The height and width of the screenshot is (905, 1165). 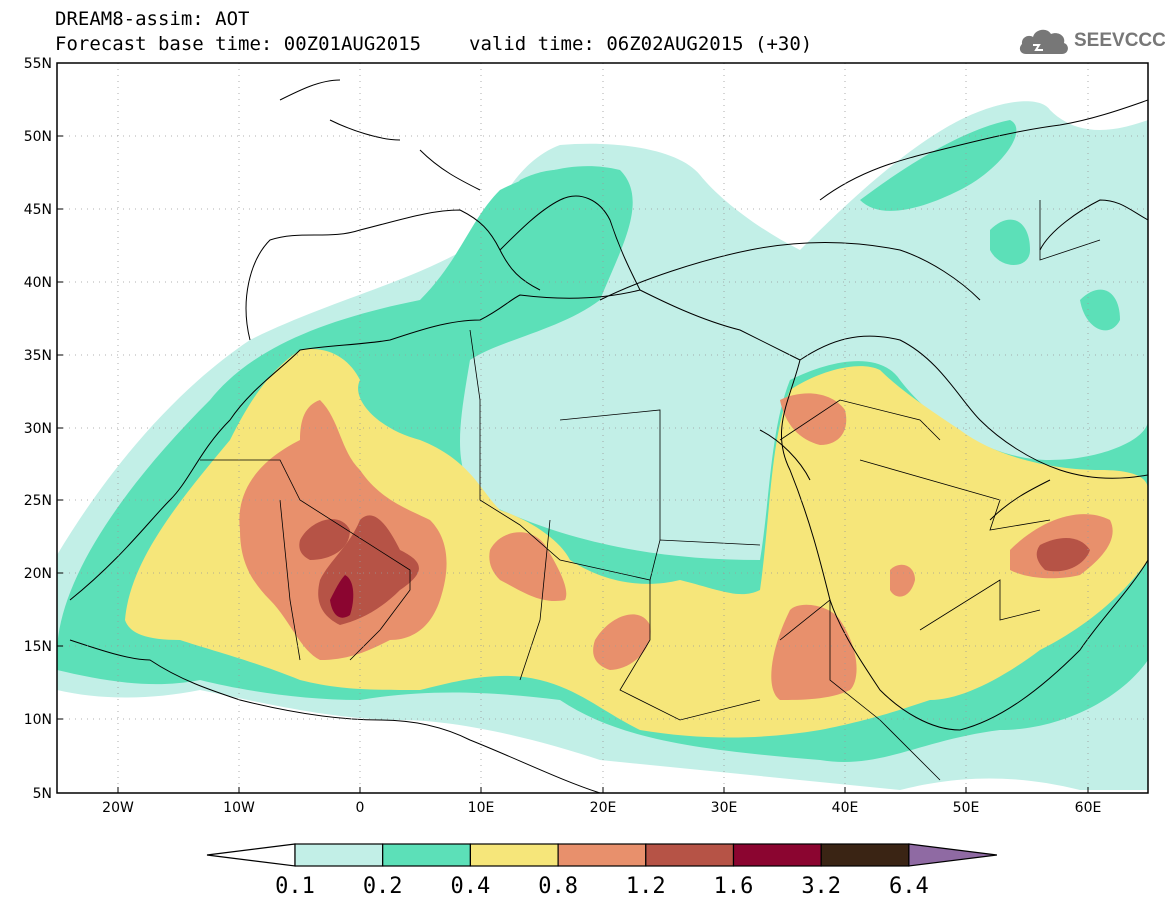 What do you see at coordinates (601, 871) in the screenshot?
I see `colorbar: 0.1 0.2 0.4 0.8 1.2 1.6 3.2 6.4` at bounding box center [601, 871].